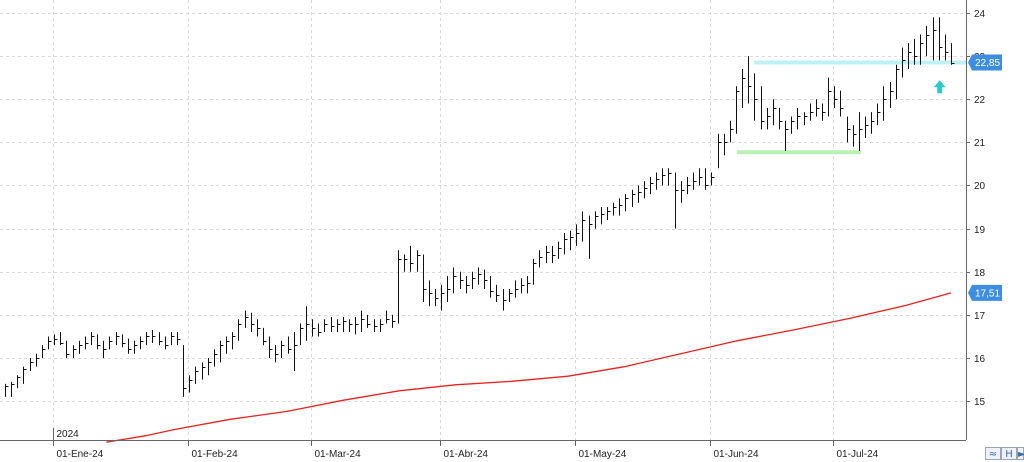 This screenshot has height=462, width=1024. I want to click on y-tick-label: 15, so click(980, 402).